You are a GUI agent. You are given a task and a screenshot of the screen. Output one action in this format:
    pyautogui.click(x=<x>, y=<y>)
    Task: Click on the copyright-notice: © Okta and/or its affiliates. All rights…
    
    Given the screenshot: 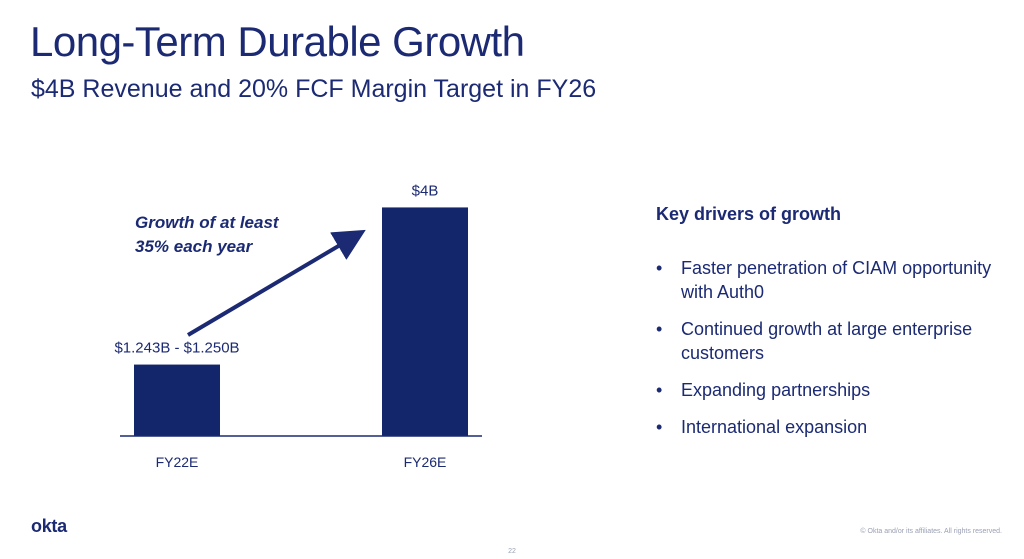 What is the action you would take?
    pyautogui.click(x=931, y=531)
    